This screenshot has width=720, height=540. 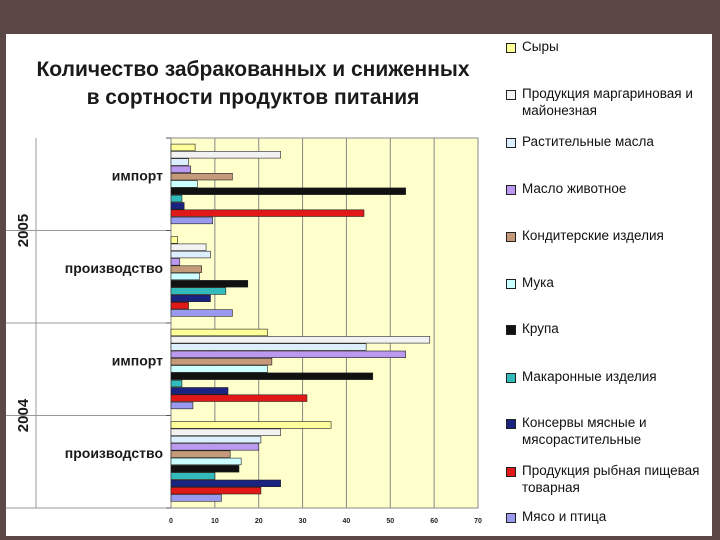 I want to click on legend-item: Растительные масла, so click(x=608, y=141).